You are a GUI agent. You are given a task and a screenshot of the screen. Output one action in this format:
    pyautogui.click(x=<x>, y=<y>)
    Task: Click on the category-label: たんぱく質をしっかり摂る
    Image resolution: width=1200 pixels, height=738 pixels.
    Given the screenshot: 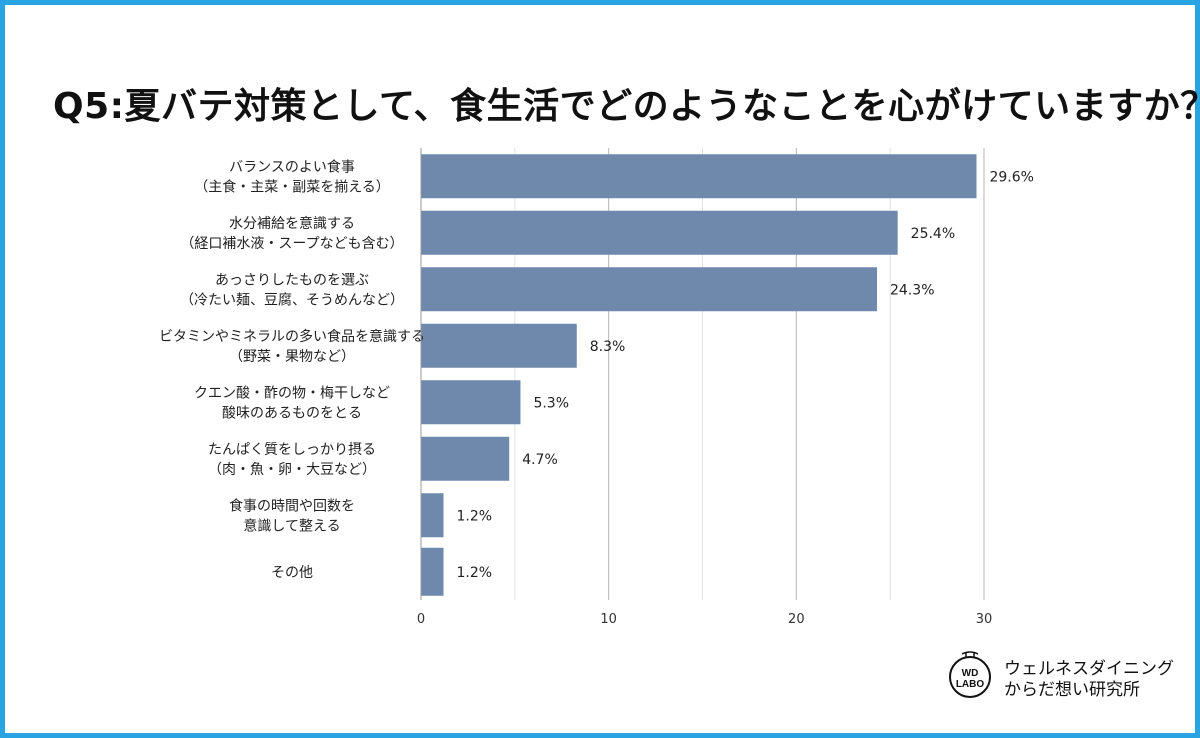 What is the action you would take?
    pyautogui.click(x=292, y=450)
    